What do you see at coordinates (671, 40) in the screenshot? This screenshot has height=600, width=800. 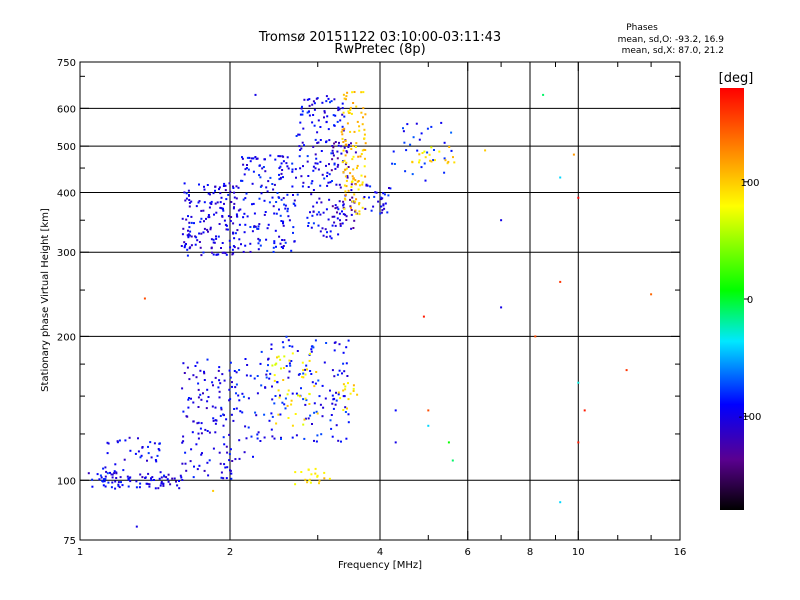 I see `stats-line-o: mean, sd,O: -93.2, 16.9` at bounding box center [671, 40].